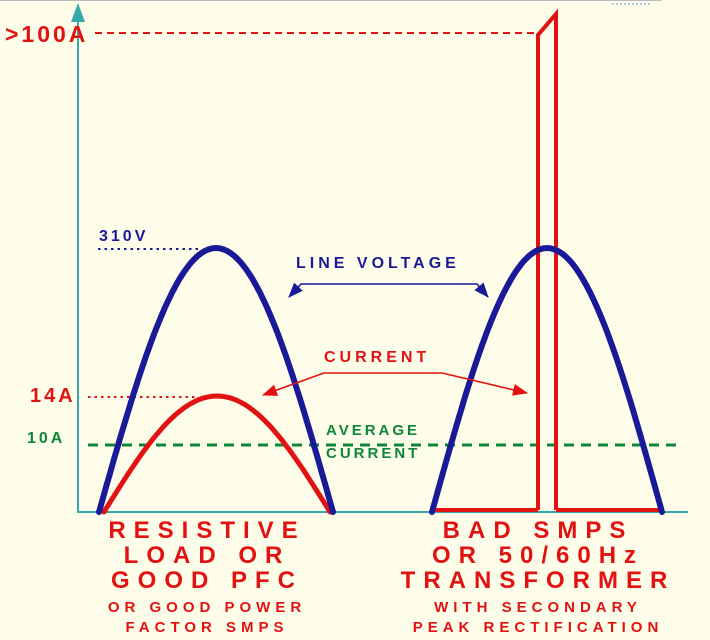  I want to click on caption-line: LOAD OR, so click(207, 555).